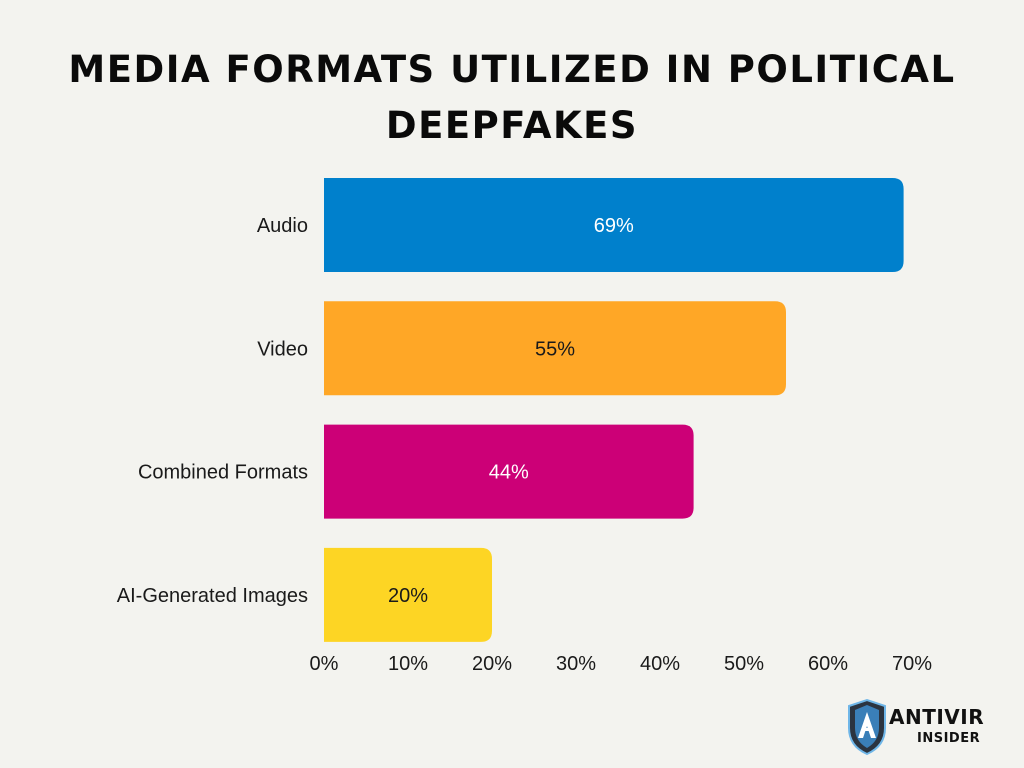  Describe the element at coordinates (492, 664) in the screenshot. I see `x-tick-label: 20%` at that location.